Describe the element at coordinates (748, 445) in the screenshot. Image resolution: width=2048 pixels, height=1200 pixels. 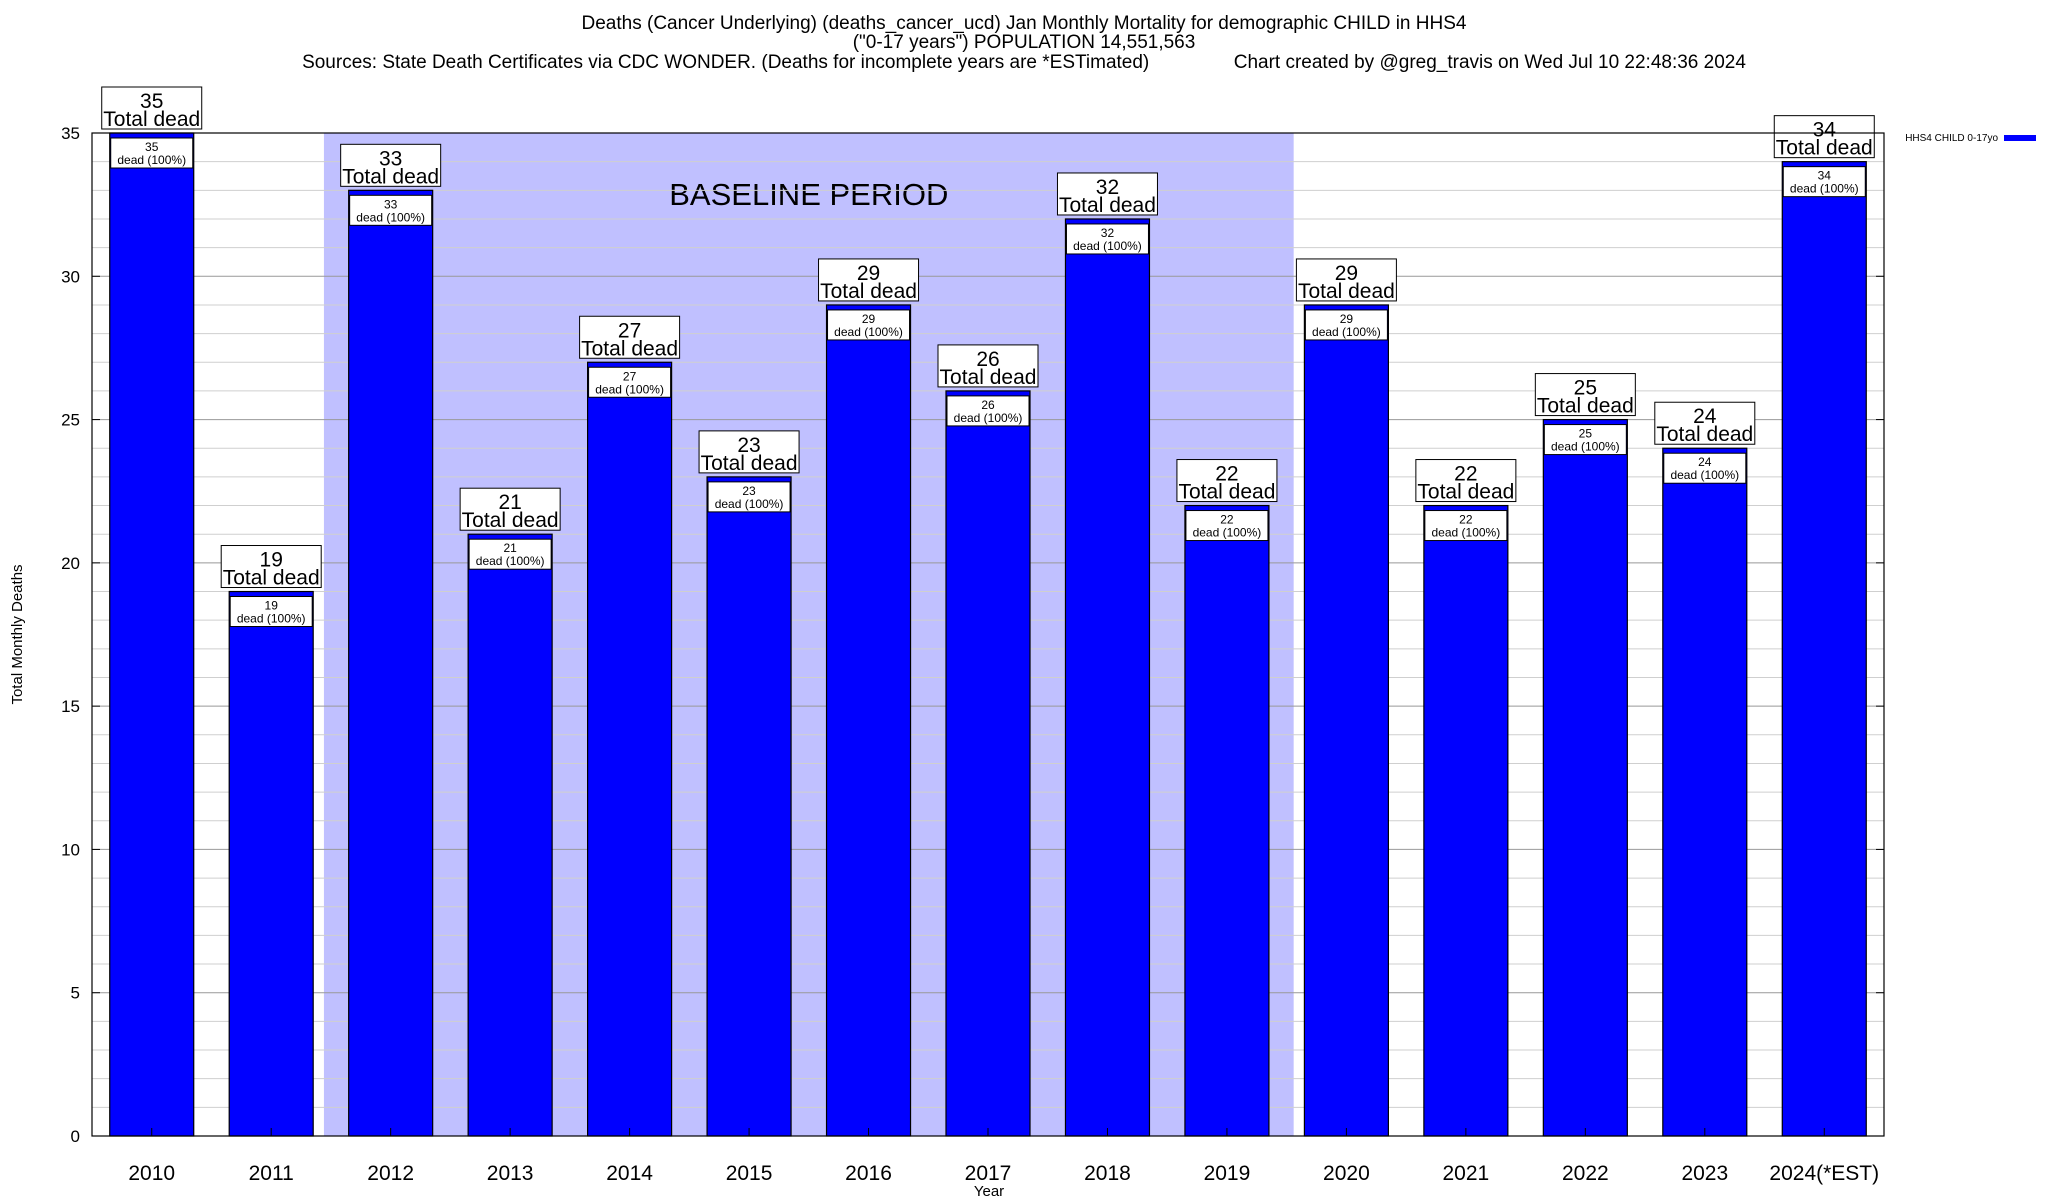
I see `total-value-label: 23` at that location.